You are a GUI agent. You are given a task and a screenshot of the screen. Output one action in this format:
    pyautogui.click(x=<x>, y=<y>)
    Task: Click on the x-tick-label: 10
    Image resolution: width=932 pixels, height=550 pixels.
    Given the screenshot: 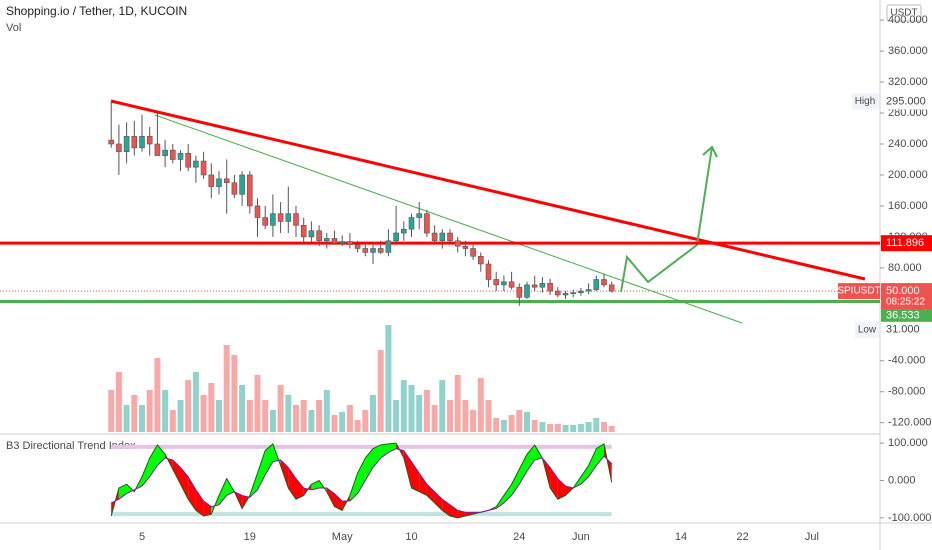 What is the action you would take?
    pyautogui.click(x=411, y=537)
    